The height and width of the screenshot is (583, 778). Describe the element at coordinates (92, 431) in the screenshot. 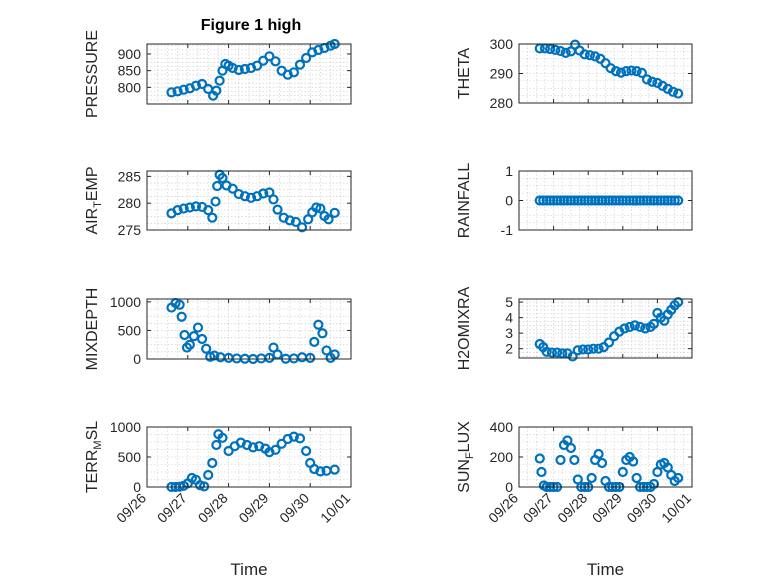

I see `y-axis-label-suffix: SL` at that location.